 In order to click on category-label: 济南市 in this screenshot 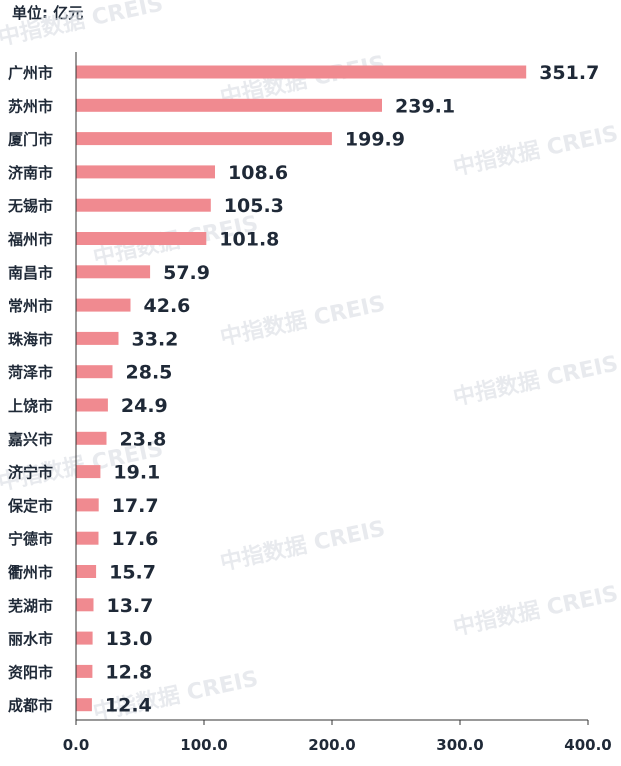, I will do `click(30, 173)`.